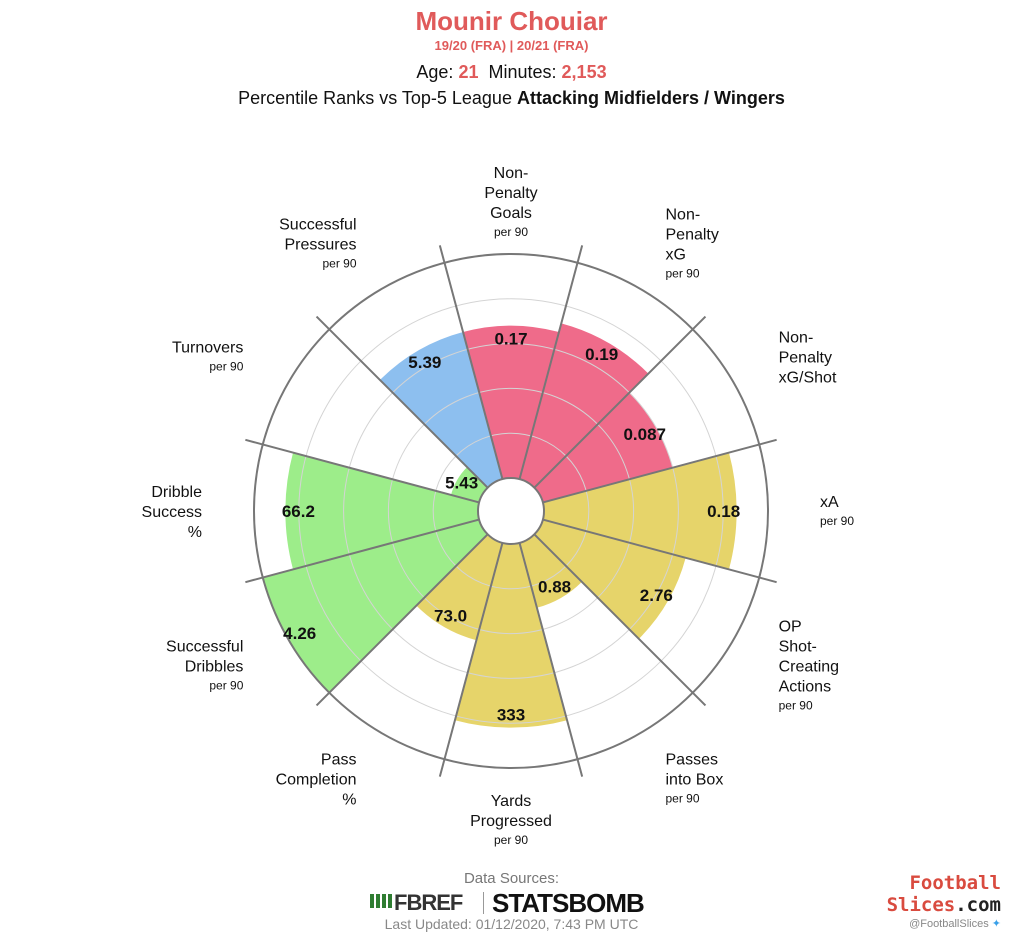 The width and height of the screenshot is (1023, 938). What do you see at coordinates (339, 760) in the screenshot?
I see `category-label: Pass` at bounding box center [339, 760].